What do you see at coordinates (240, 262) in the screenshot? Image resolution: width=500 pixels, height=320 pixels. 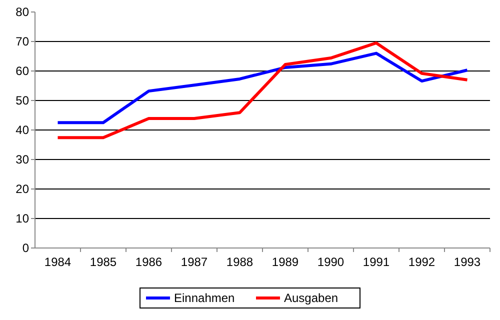 I see `x-tick-label: 1988` at bounding box center [240, 262].